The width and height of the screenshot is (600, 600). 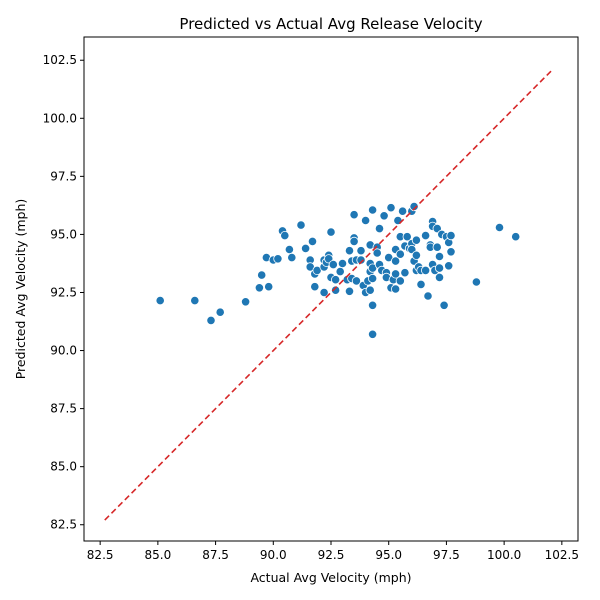 I want to click on y-tick-label: 85.0, so click(x=63, y=467).